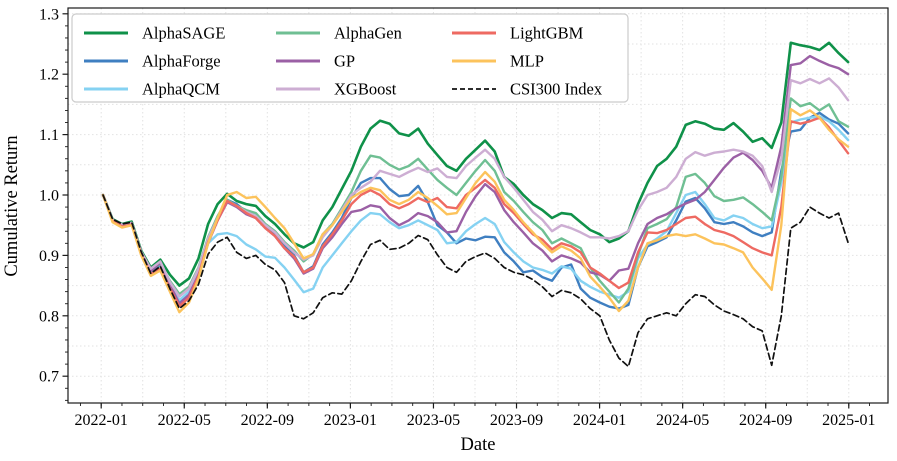 Image resolution: width=897 pixels, height=461 pixels. What do you see at coordinates (12, 205) in the screenshot?
I see `y-axis-label: Cumulative Return` at bounding box center [12, 205].